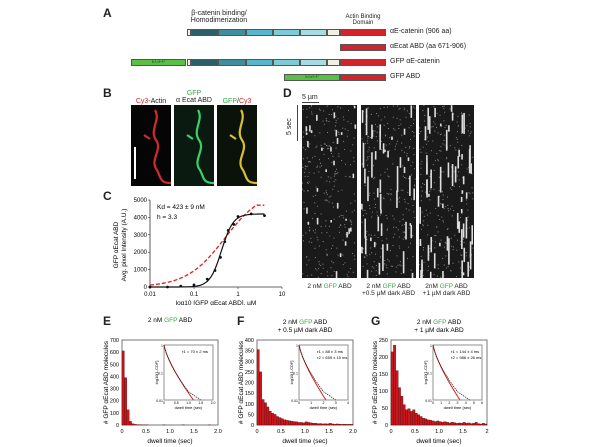 This screenshot has width=600, height=447. Describe the element at coordinates (310, 97) in the screenshot. I see `scale-bar-label: 5 µm` at that location.